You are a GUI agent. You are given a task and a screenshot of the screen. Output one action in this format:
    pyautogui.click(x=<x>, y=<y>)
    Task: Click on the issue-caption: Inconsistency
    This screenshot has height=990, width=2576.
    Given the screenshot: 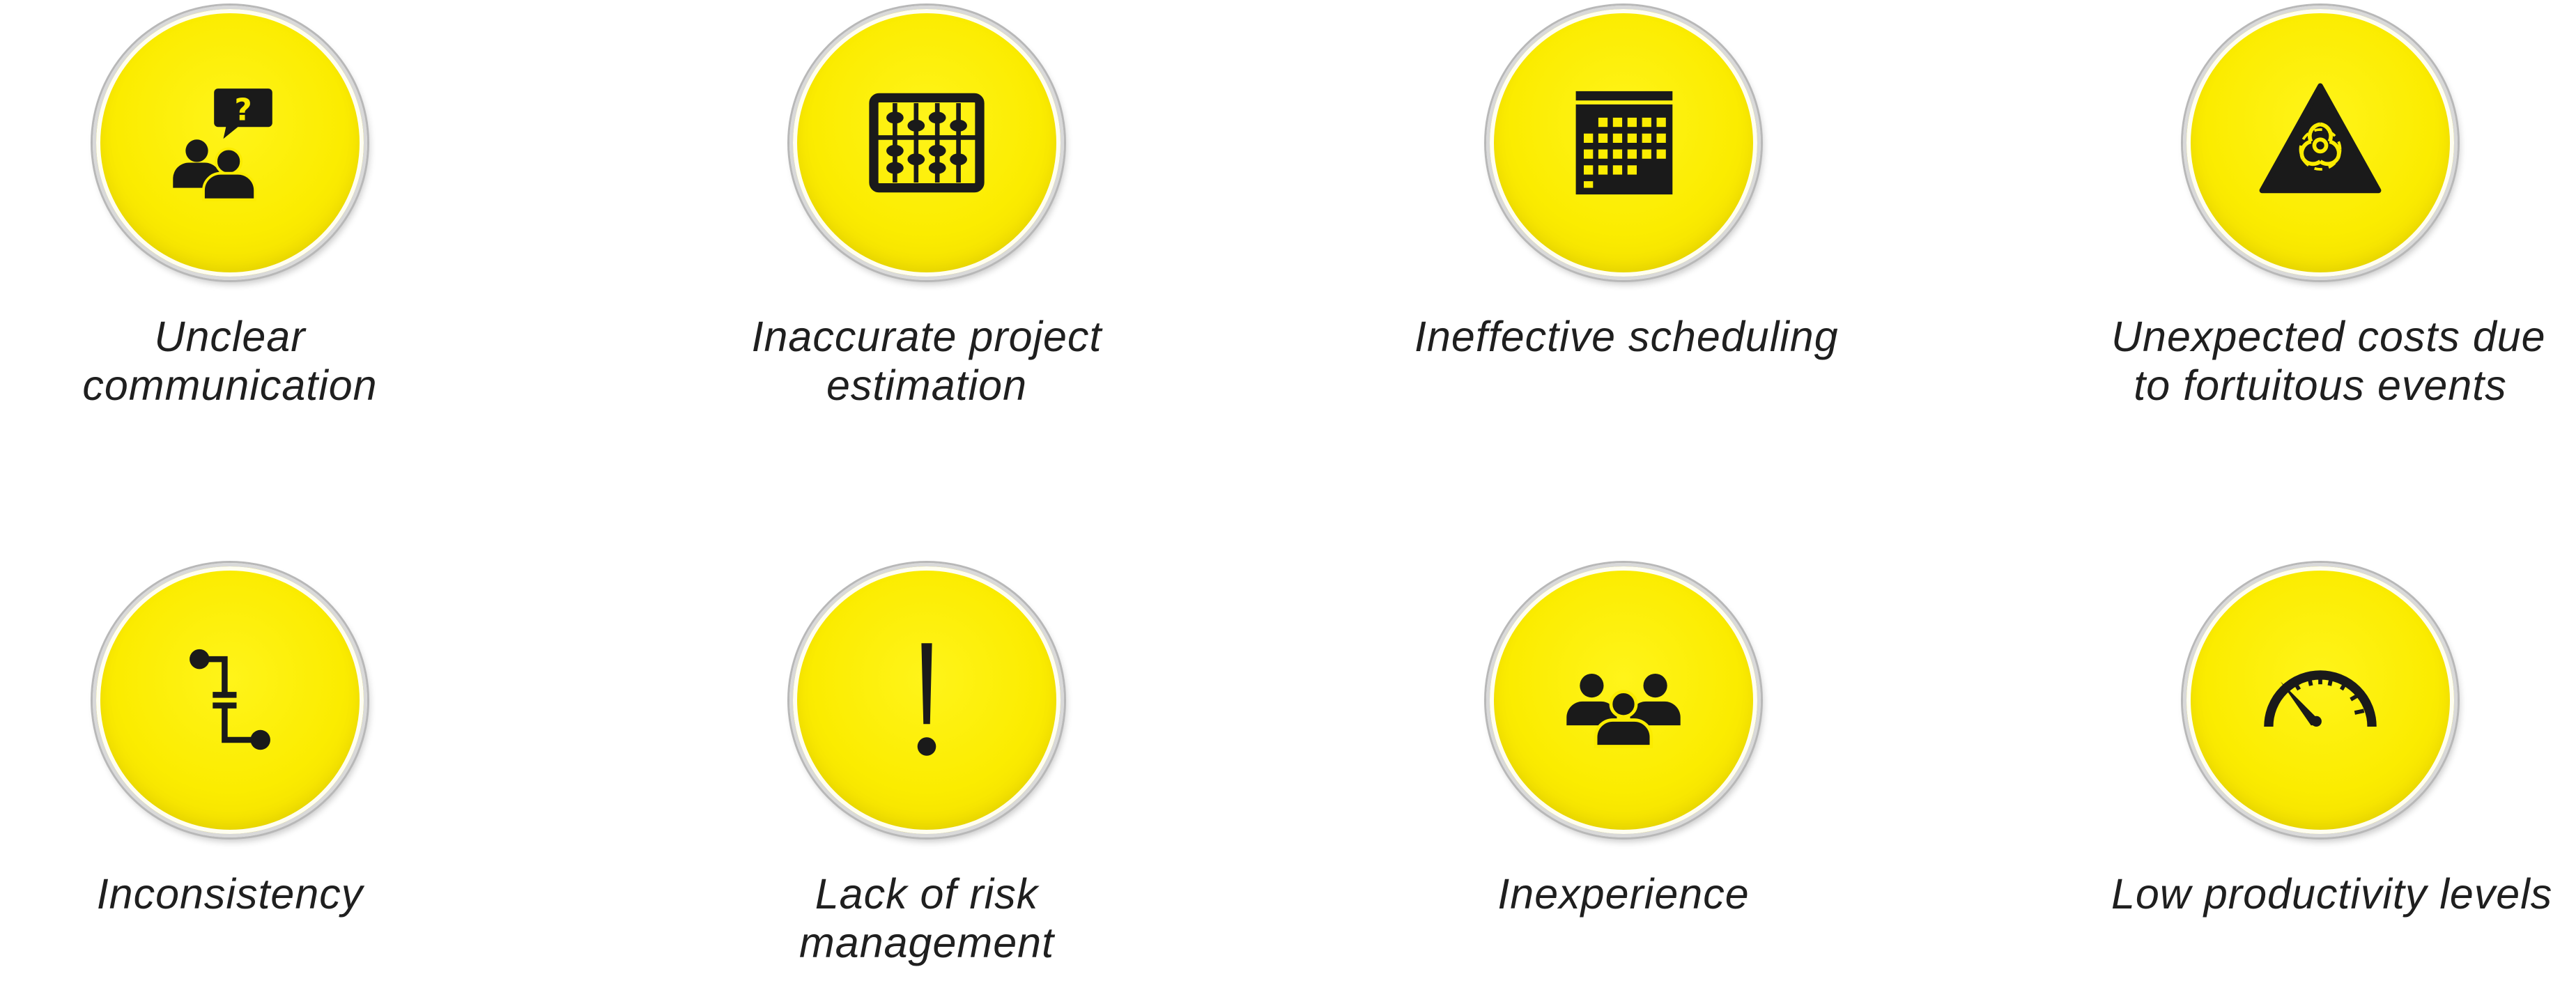 What is the action you would take?
    pyautogui.click(x=230, y=894)
    